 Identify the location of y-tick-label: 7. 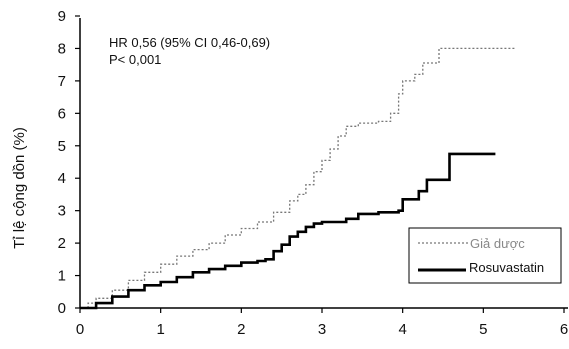
(62, 81).